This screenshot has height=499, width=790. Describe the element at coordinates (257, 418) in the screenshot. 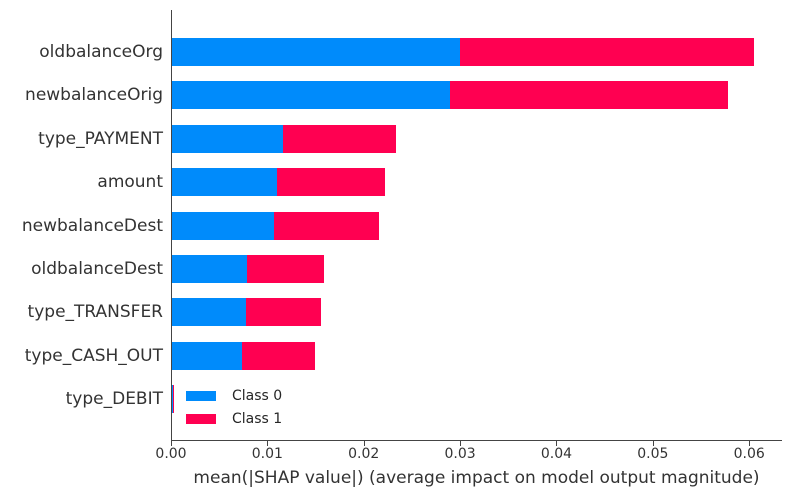

I see `legend-label-class1: Class 1` at that location.